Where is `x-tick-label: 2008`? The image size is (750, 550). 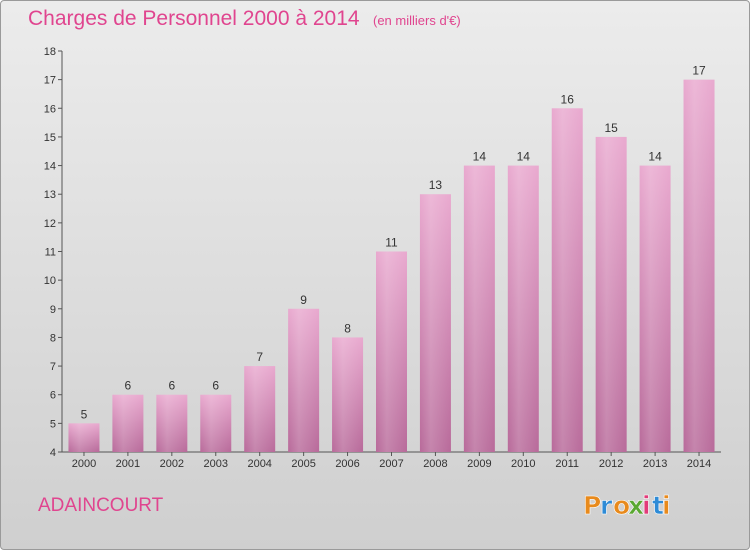 x-tick-label: 2008 is located at coordinates (435, 464).